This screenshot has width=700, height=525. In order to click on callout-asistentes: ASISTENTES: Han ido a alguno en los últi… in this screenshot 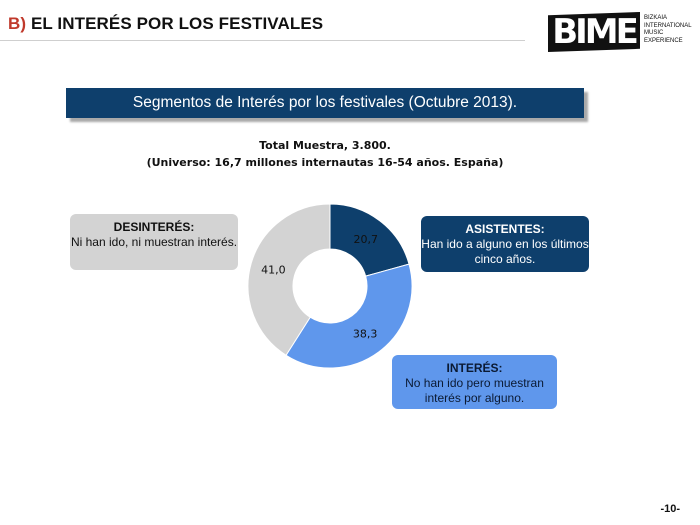, I will do `click(505, 244)`.